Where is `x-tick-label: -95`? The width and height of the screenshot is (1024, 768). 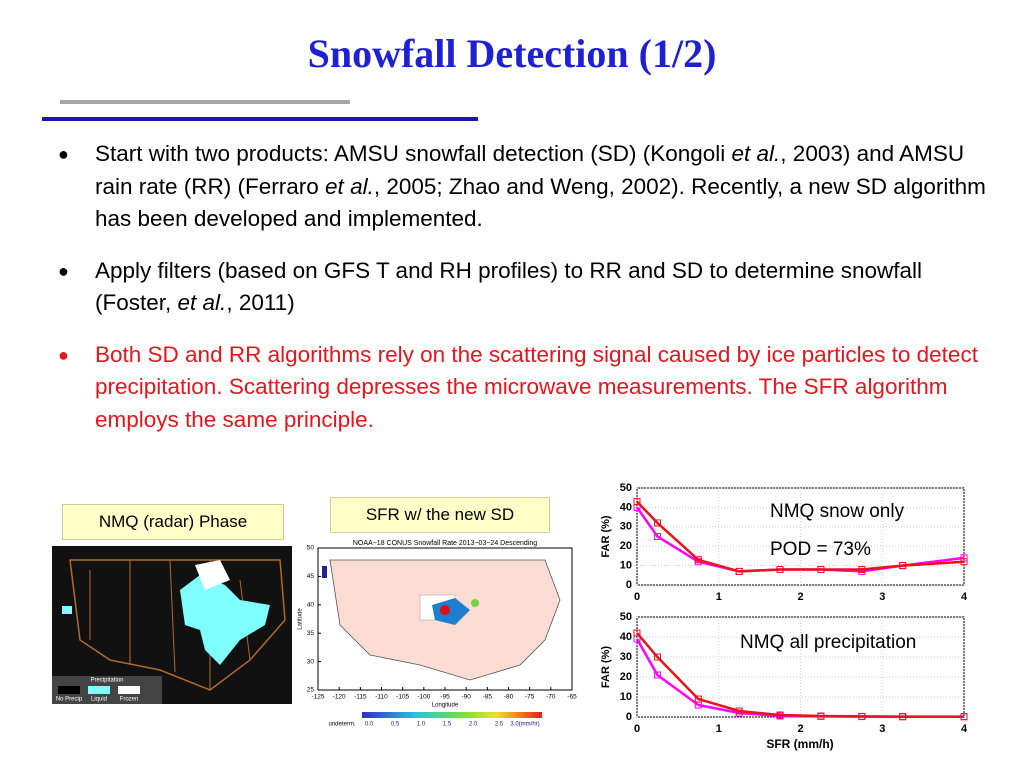 x-tick-label: -95 is located at coordinates (445, 697).